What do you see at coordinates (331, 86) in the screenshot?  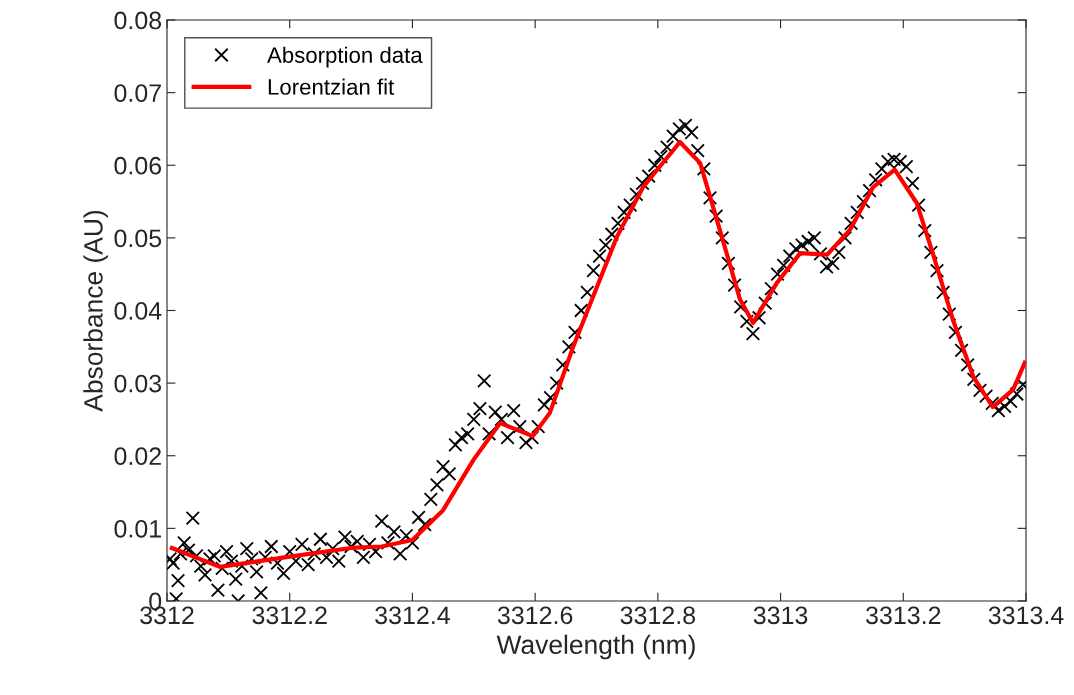 I see `legend-label: Lorentzian fit` at bounding box center [331, 86].